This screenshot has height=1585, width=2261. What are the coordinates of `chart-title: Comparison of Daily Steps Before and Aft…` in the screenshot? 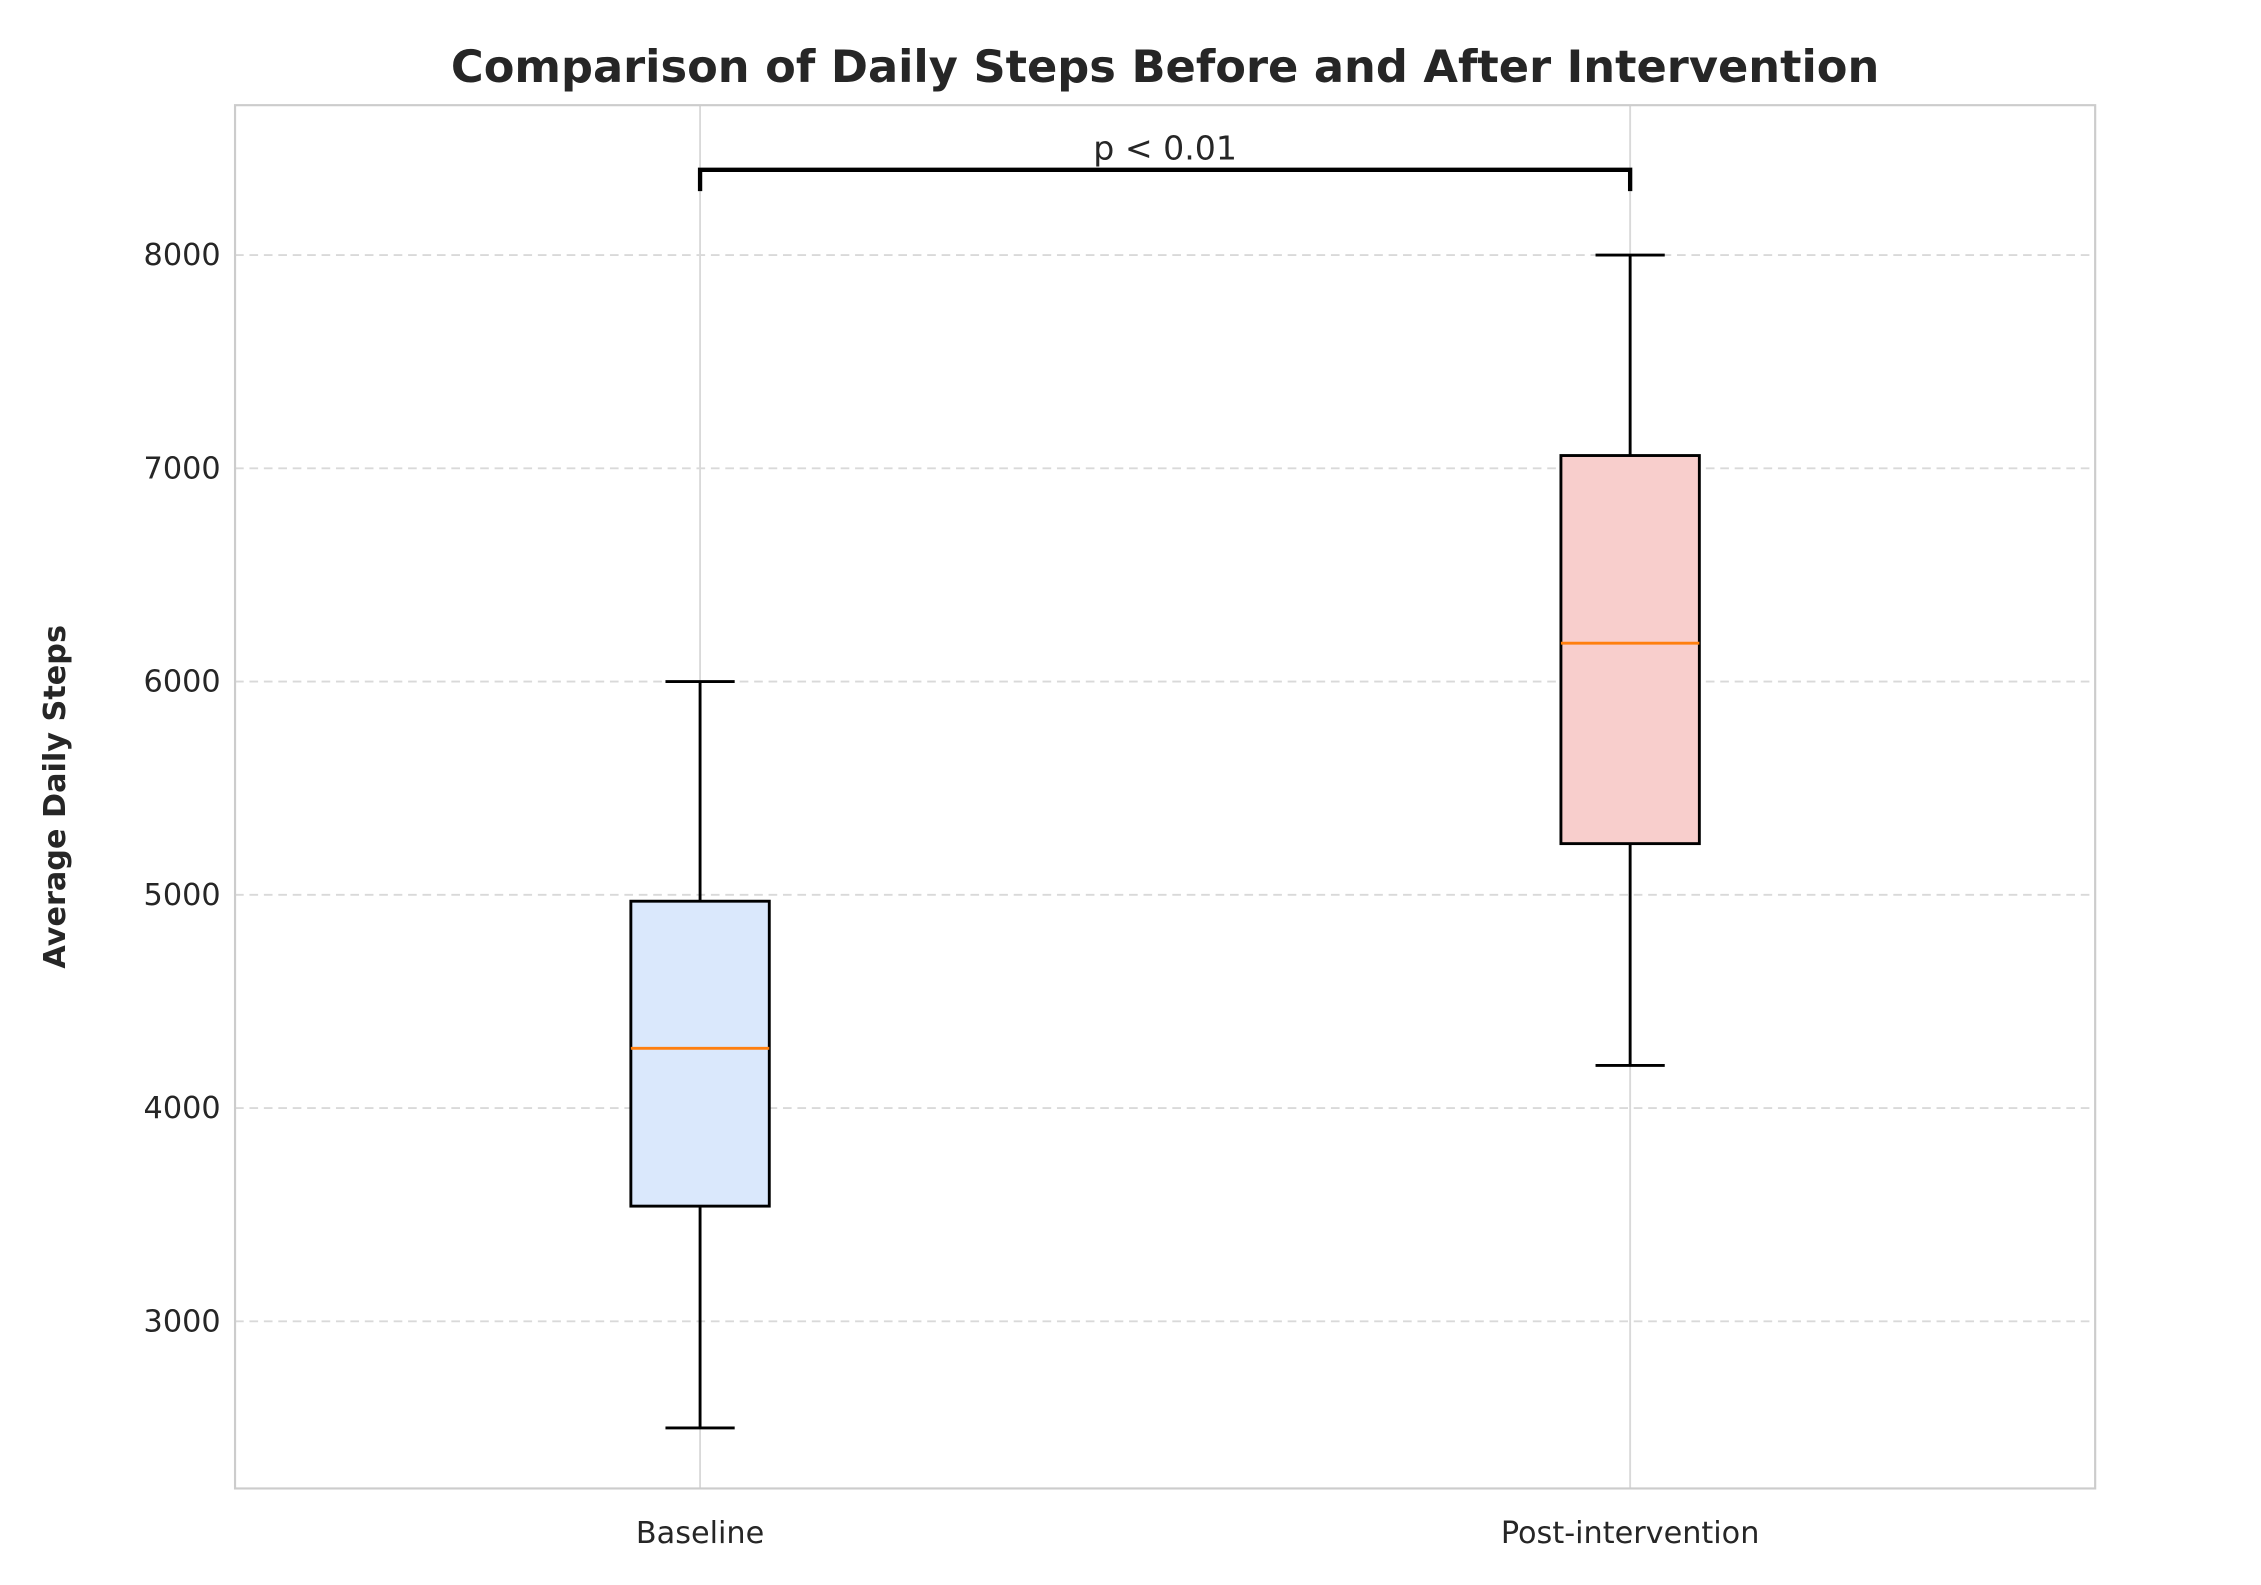 It's located at (1165, 67).